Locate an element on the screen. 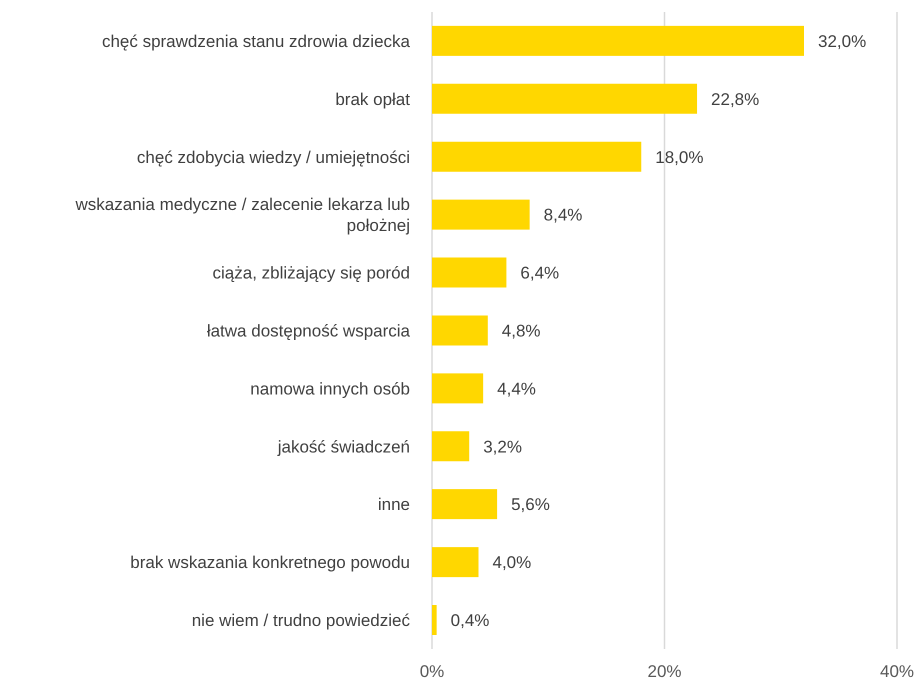 The image size is (918, 689). x-tick-label: 40% is located at coordinates (897, 672).